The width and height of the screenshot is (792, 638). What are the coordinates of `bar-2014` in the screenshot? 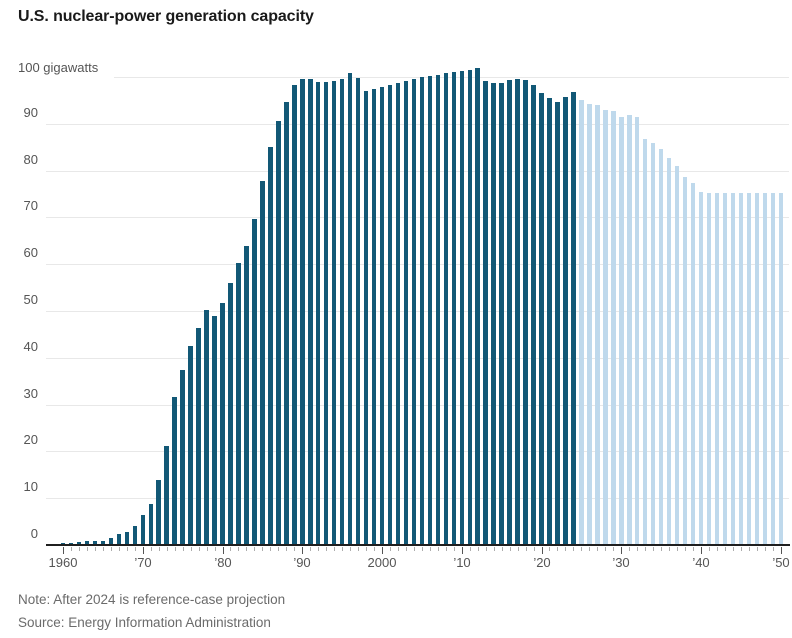 It's located at (493, 314).